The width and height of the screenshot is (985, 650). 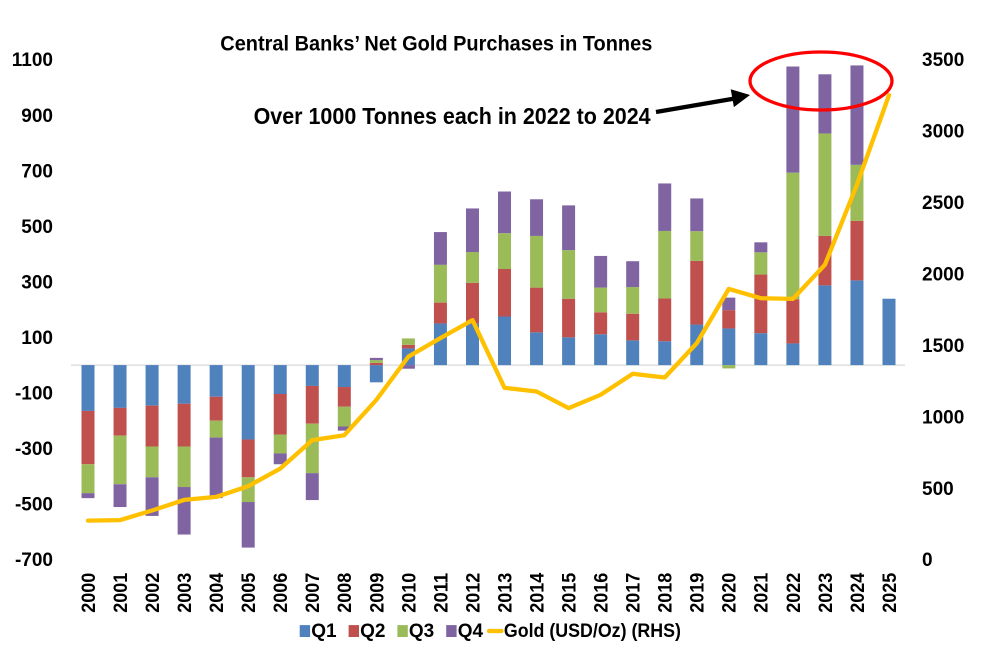 What do you see at coordinates (217, 592) in the screenshot?
I see `svg-text: 2004` at bounding box center [217, 592].